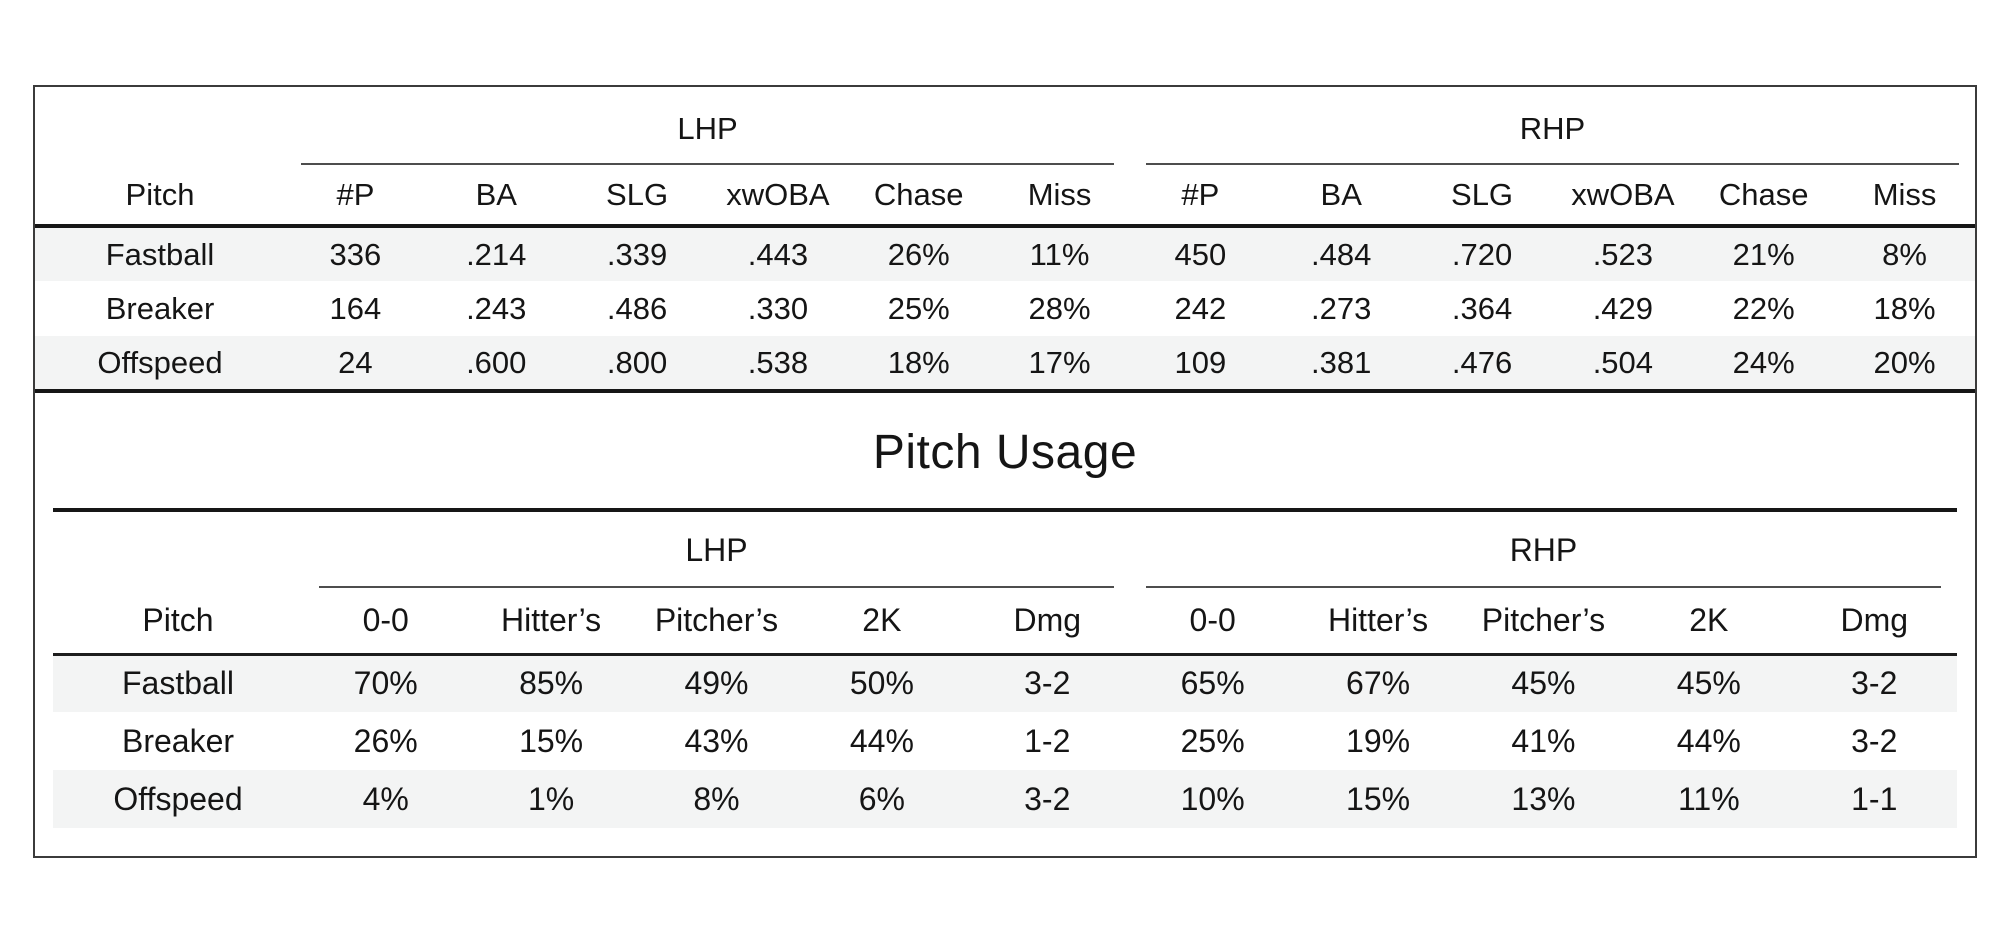 Image resolution: width=2010 pixels, height=945 pixels. What do you see at coordinates (1623, 308) in the screenshot?
I see `stat-cell: .429` at bounding box center [1623, 308].